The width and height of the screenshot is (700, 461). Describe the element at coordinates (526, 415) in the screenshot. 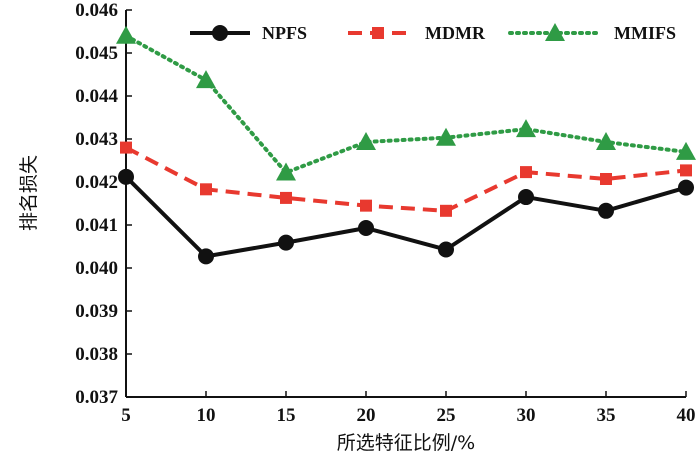

I see `x-tick-label: 30` at that location.